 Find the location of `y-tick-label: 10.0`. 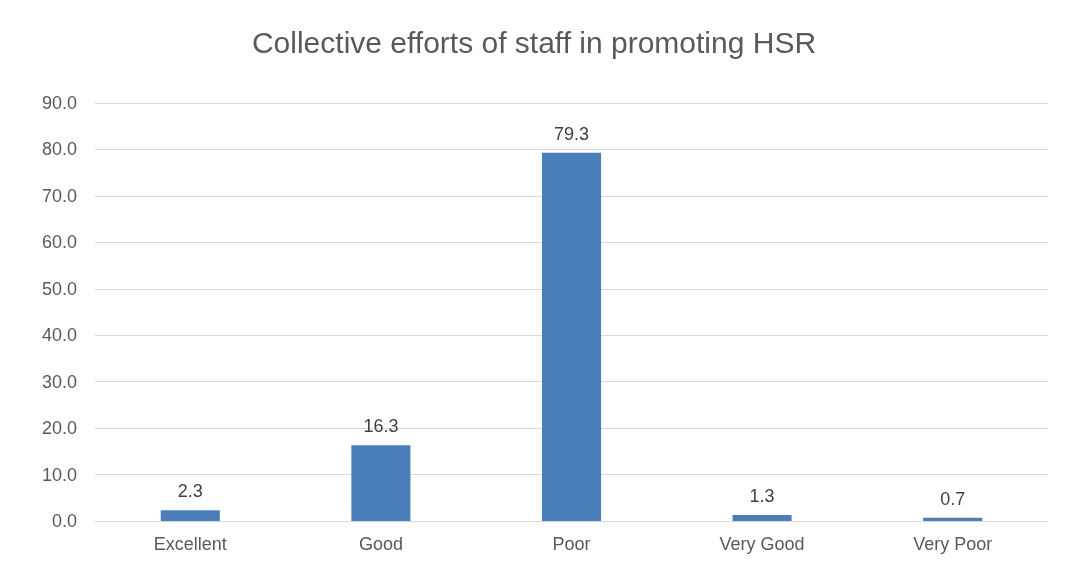

y-tick-label: 10.0 is located at coordinates (59, 474).